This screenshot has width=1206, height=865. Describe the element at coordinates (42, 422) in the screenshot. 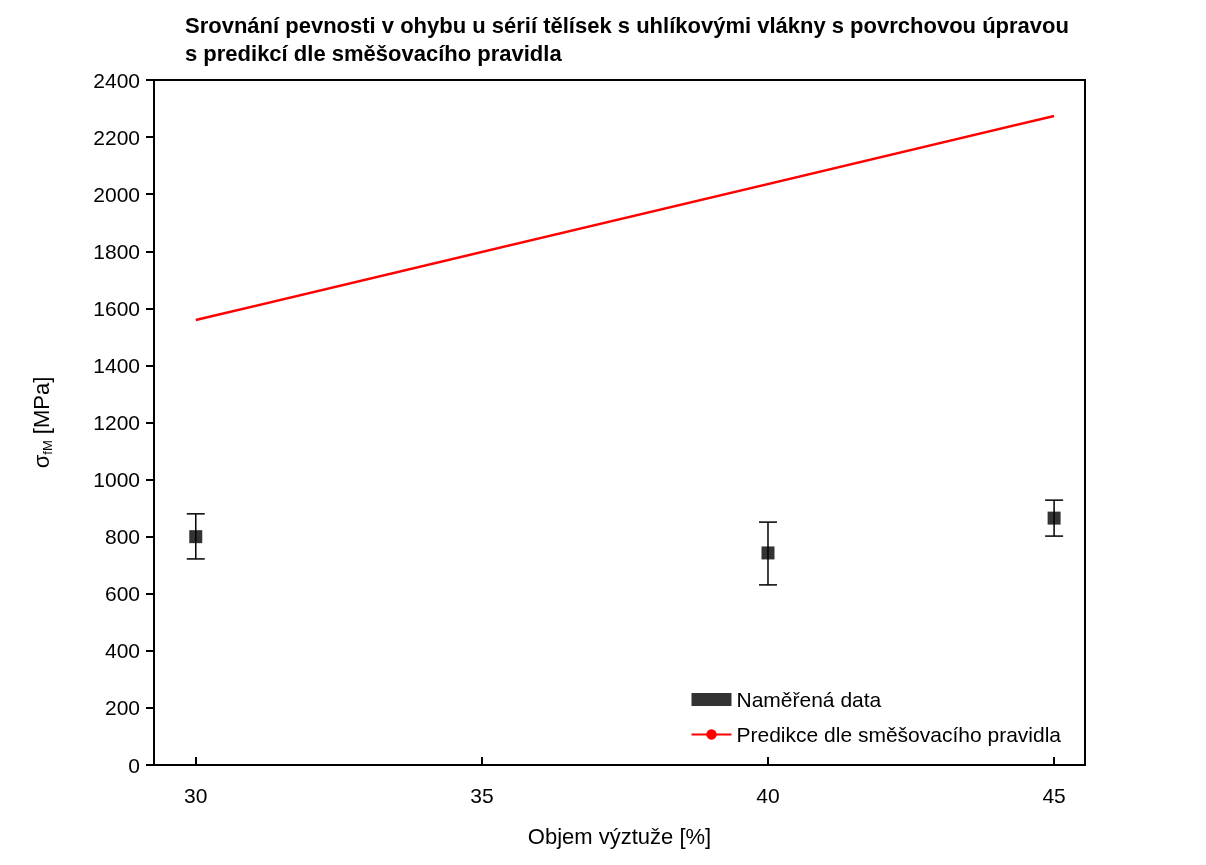

I see `y-axis-title: σfM [MPa]` at that location.